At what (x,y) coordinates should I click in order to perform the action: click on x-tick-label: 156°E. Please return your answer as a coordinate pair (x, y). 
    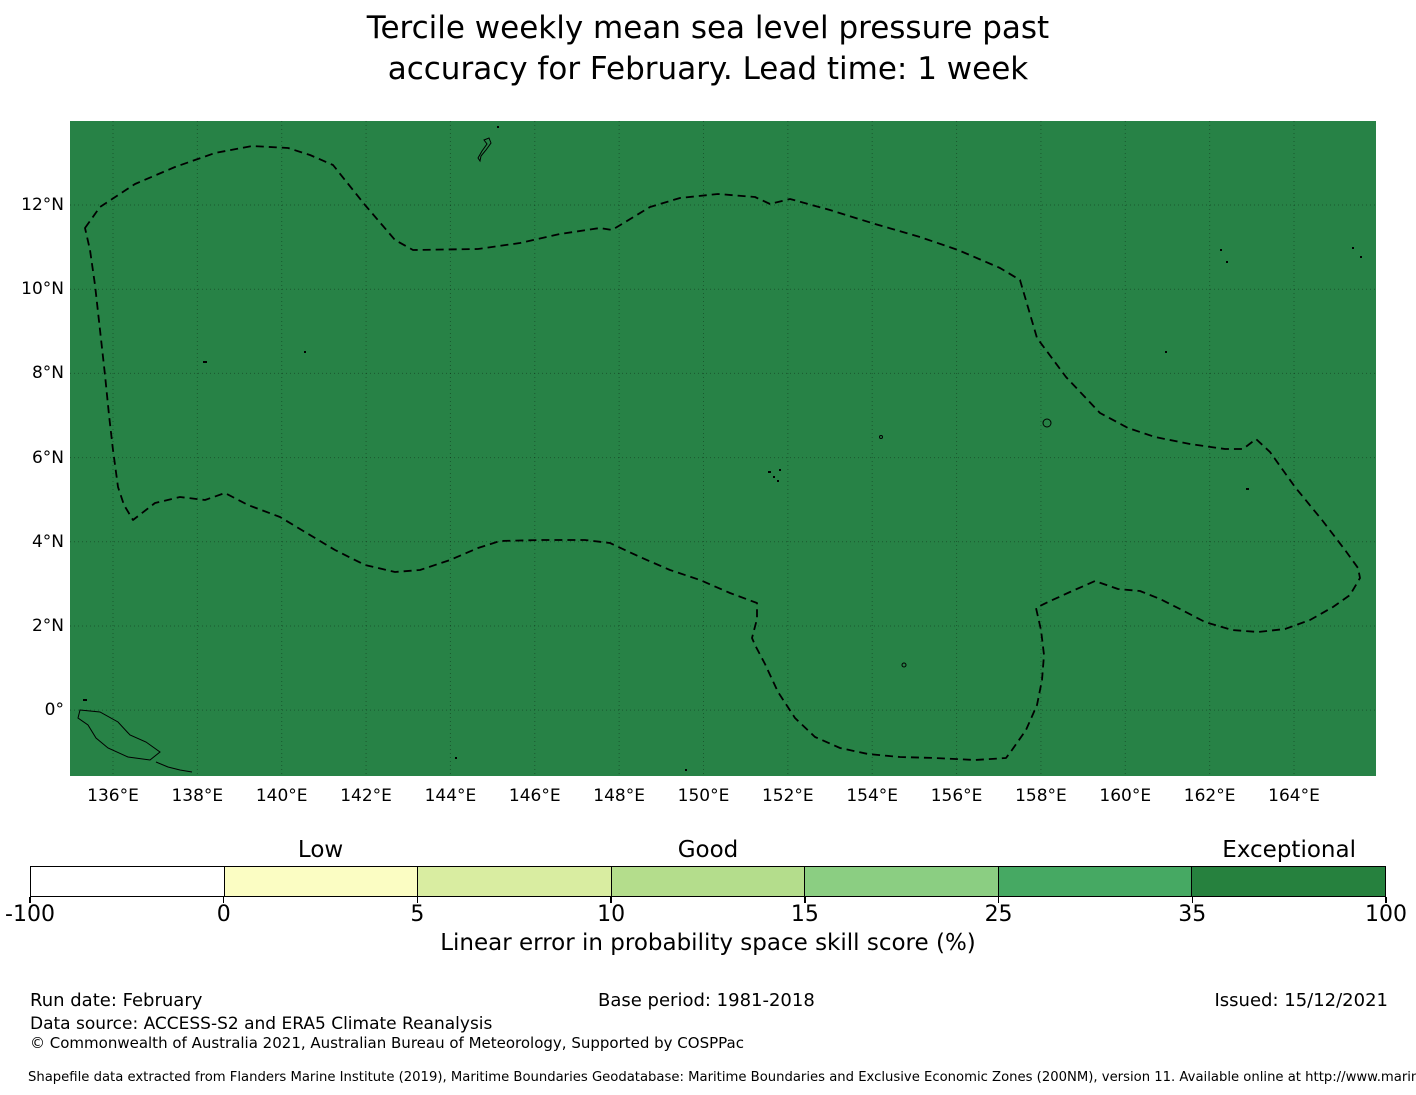
    Looking at the image, I should click on (956, 796).